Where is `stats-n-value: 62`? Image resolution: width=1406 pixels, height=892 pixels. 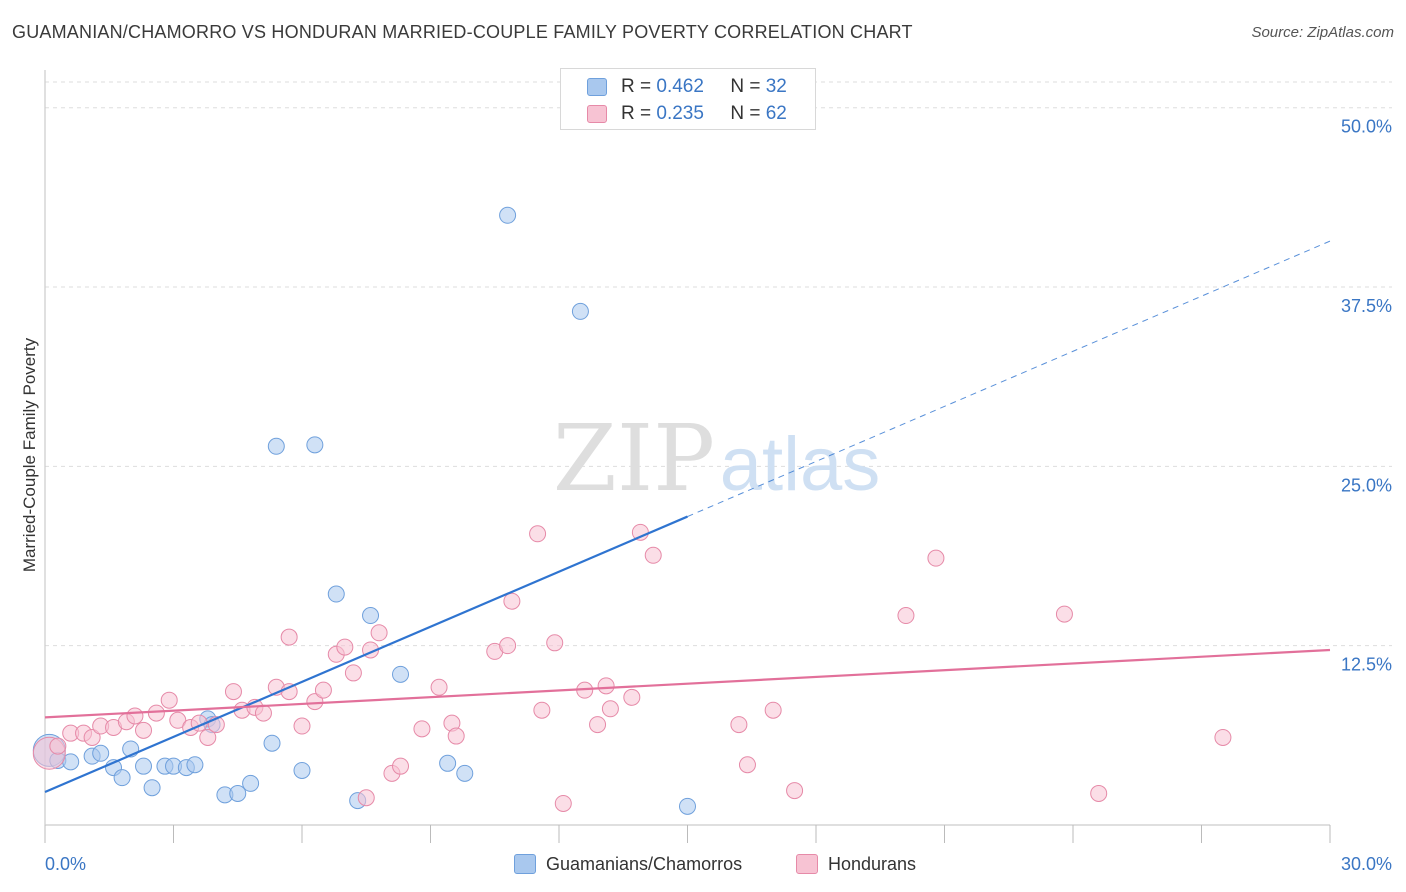
stats-n-value: 62 is located at coordinates (776, 113).